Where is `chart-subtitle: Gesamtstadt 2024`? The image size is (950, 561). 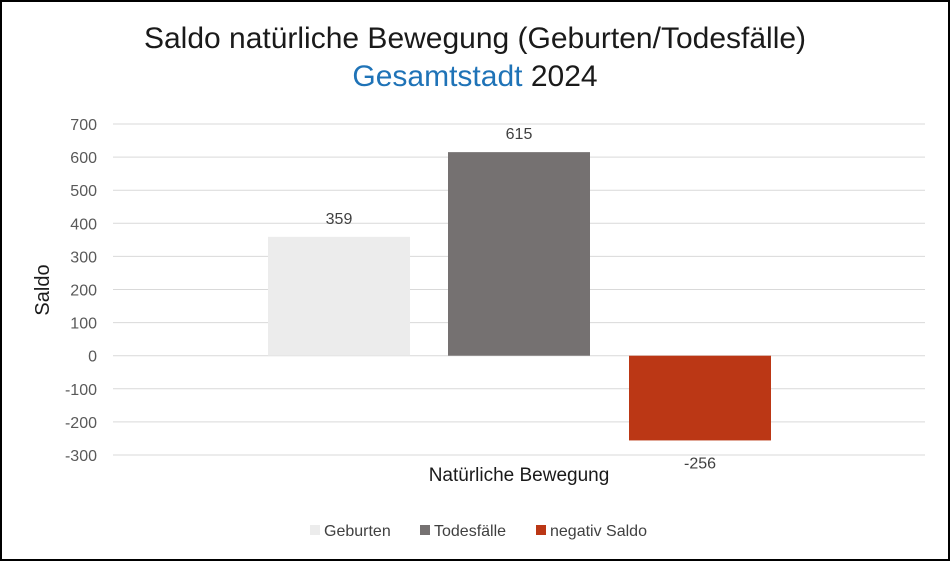
chart-subtitle: Gesamtstadt 2024 is located at coordinates (475, 77).